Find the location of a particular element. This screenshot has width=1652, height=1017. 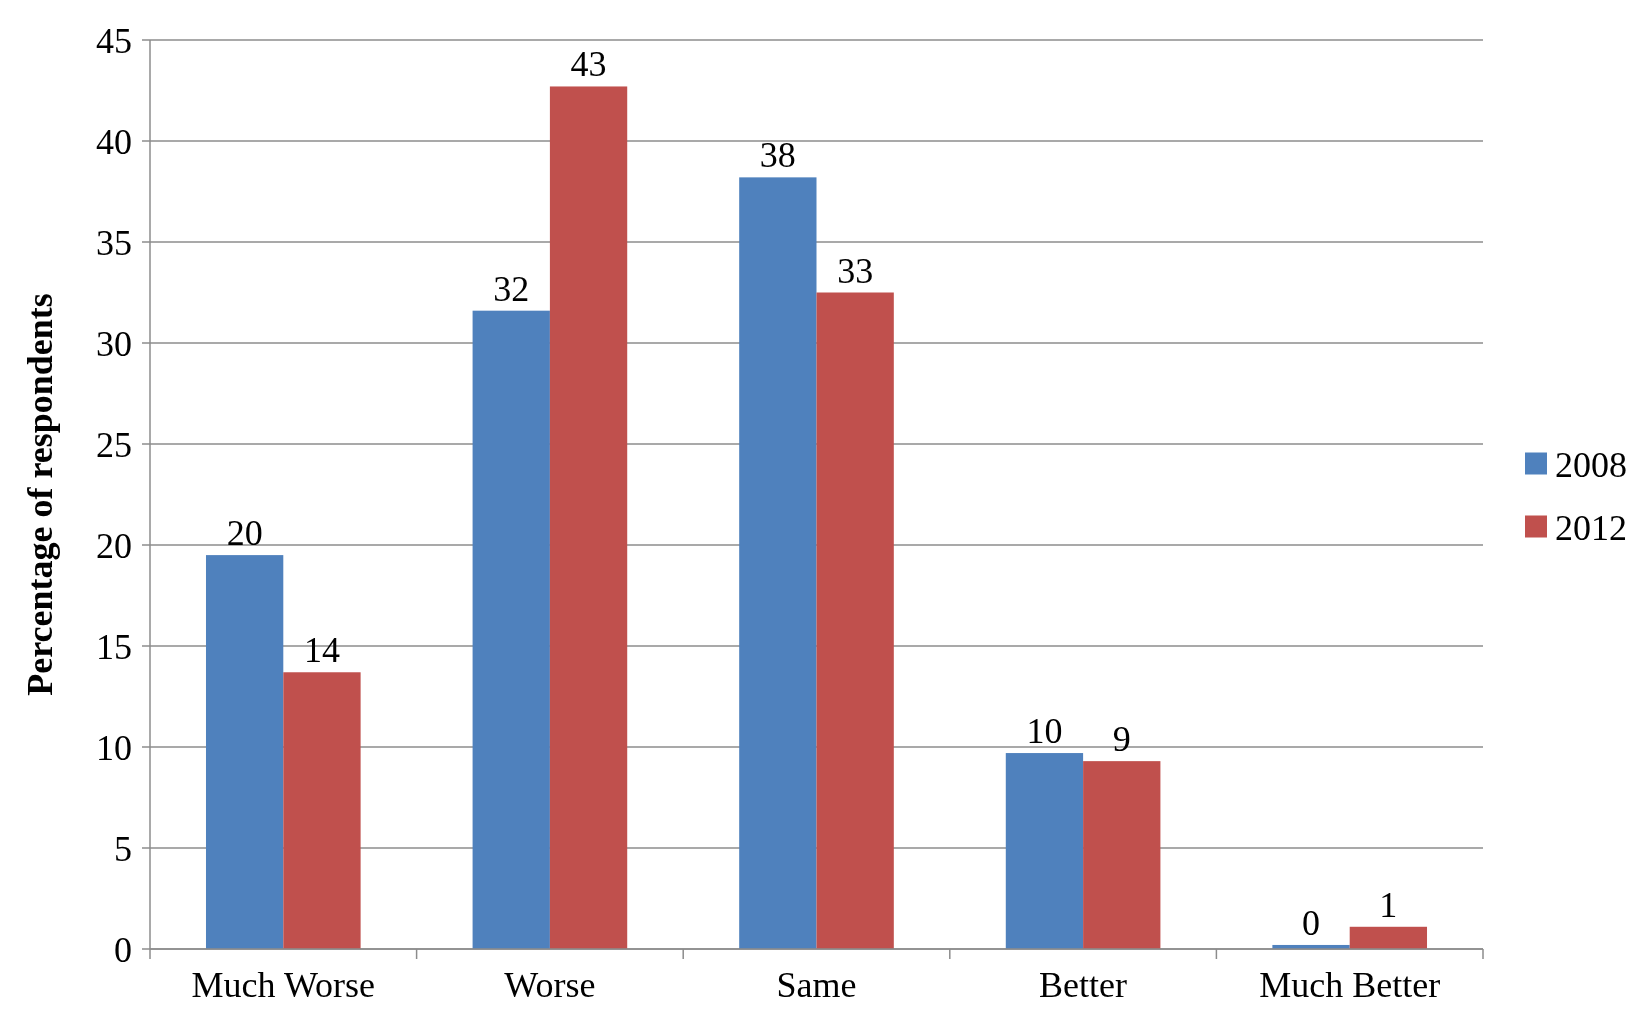

y-tick-label: 40 is located at coordinates (114, 141).